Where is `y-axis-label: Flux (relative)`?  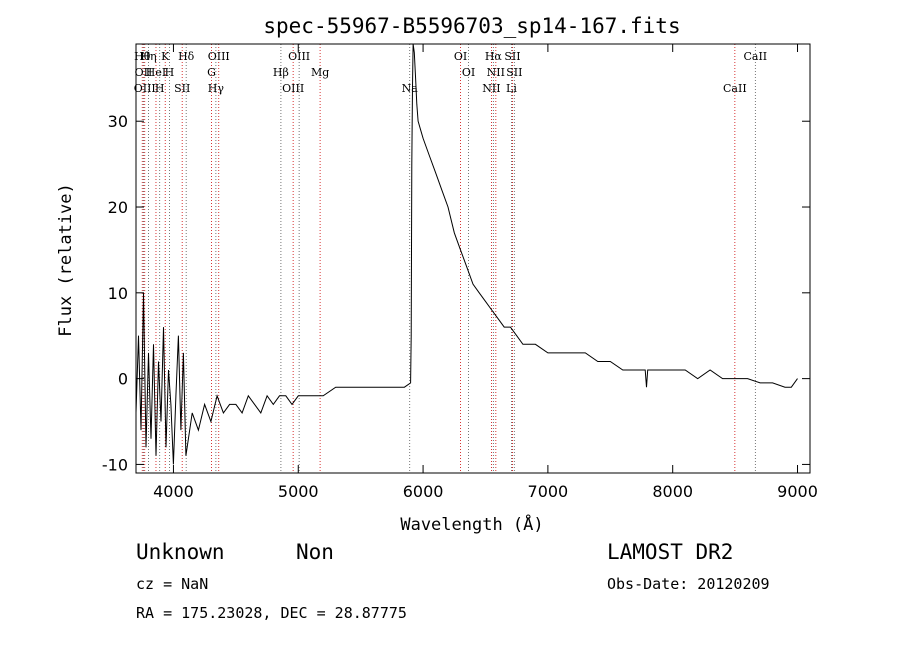
y-axis-label: Flux (relative) is located at coordinates (66, 260).